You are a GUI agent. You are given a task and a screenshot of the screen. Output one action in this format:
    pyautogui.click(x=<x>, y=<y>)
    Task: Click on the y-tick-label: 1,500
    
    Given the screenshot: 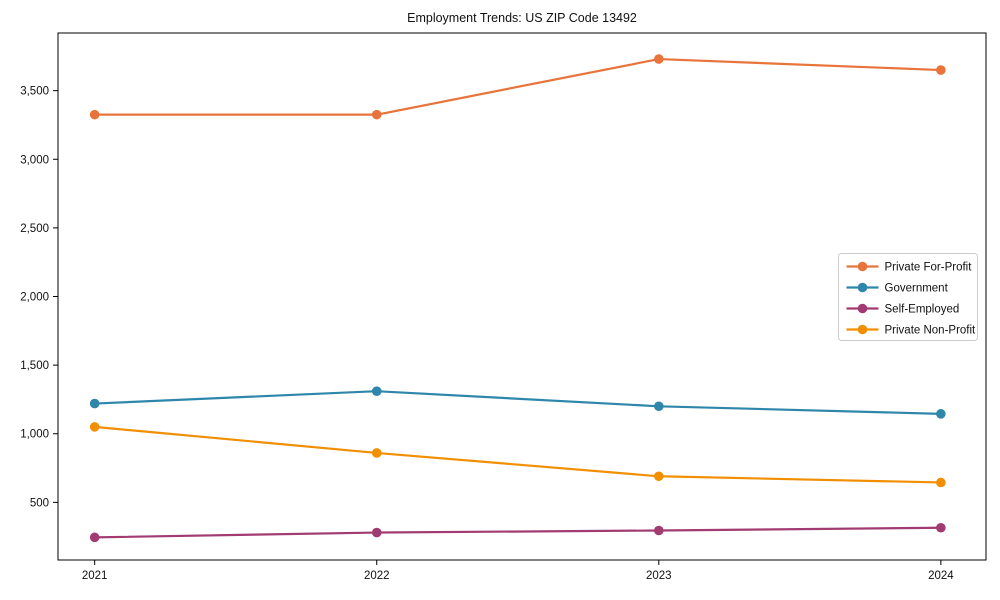 What is the action you would take?
    pyautogui.click(x=34, y=366)
    